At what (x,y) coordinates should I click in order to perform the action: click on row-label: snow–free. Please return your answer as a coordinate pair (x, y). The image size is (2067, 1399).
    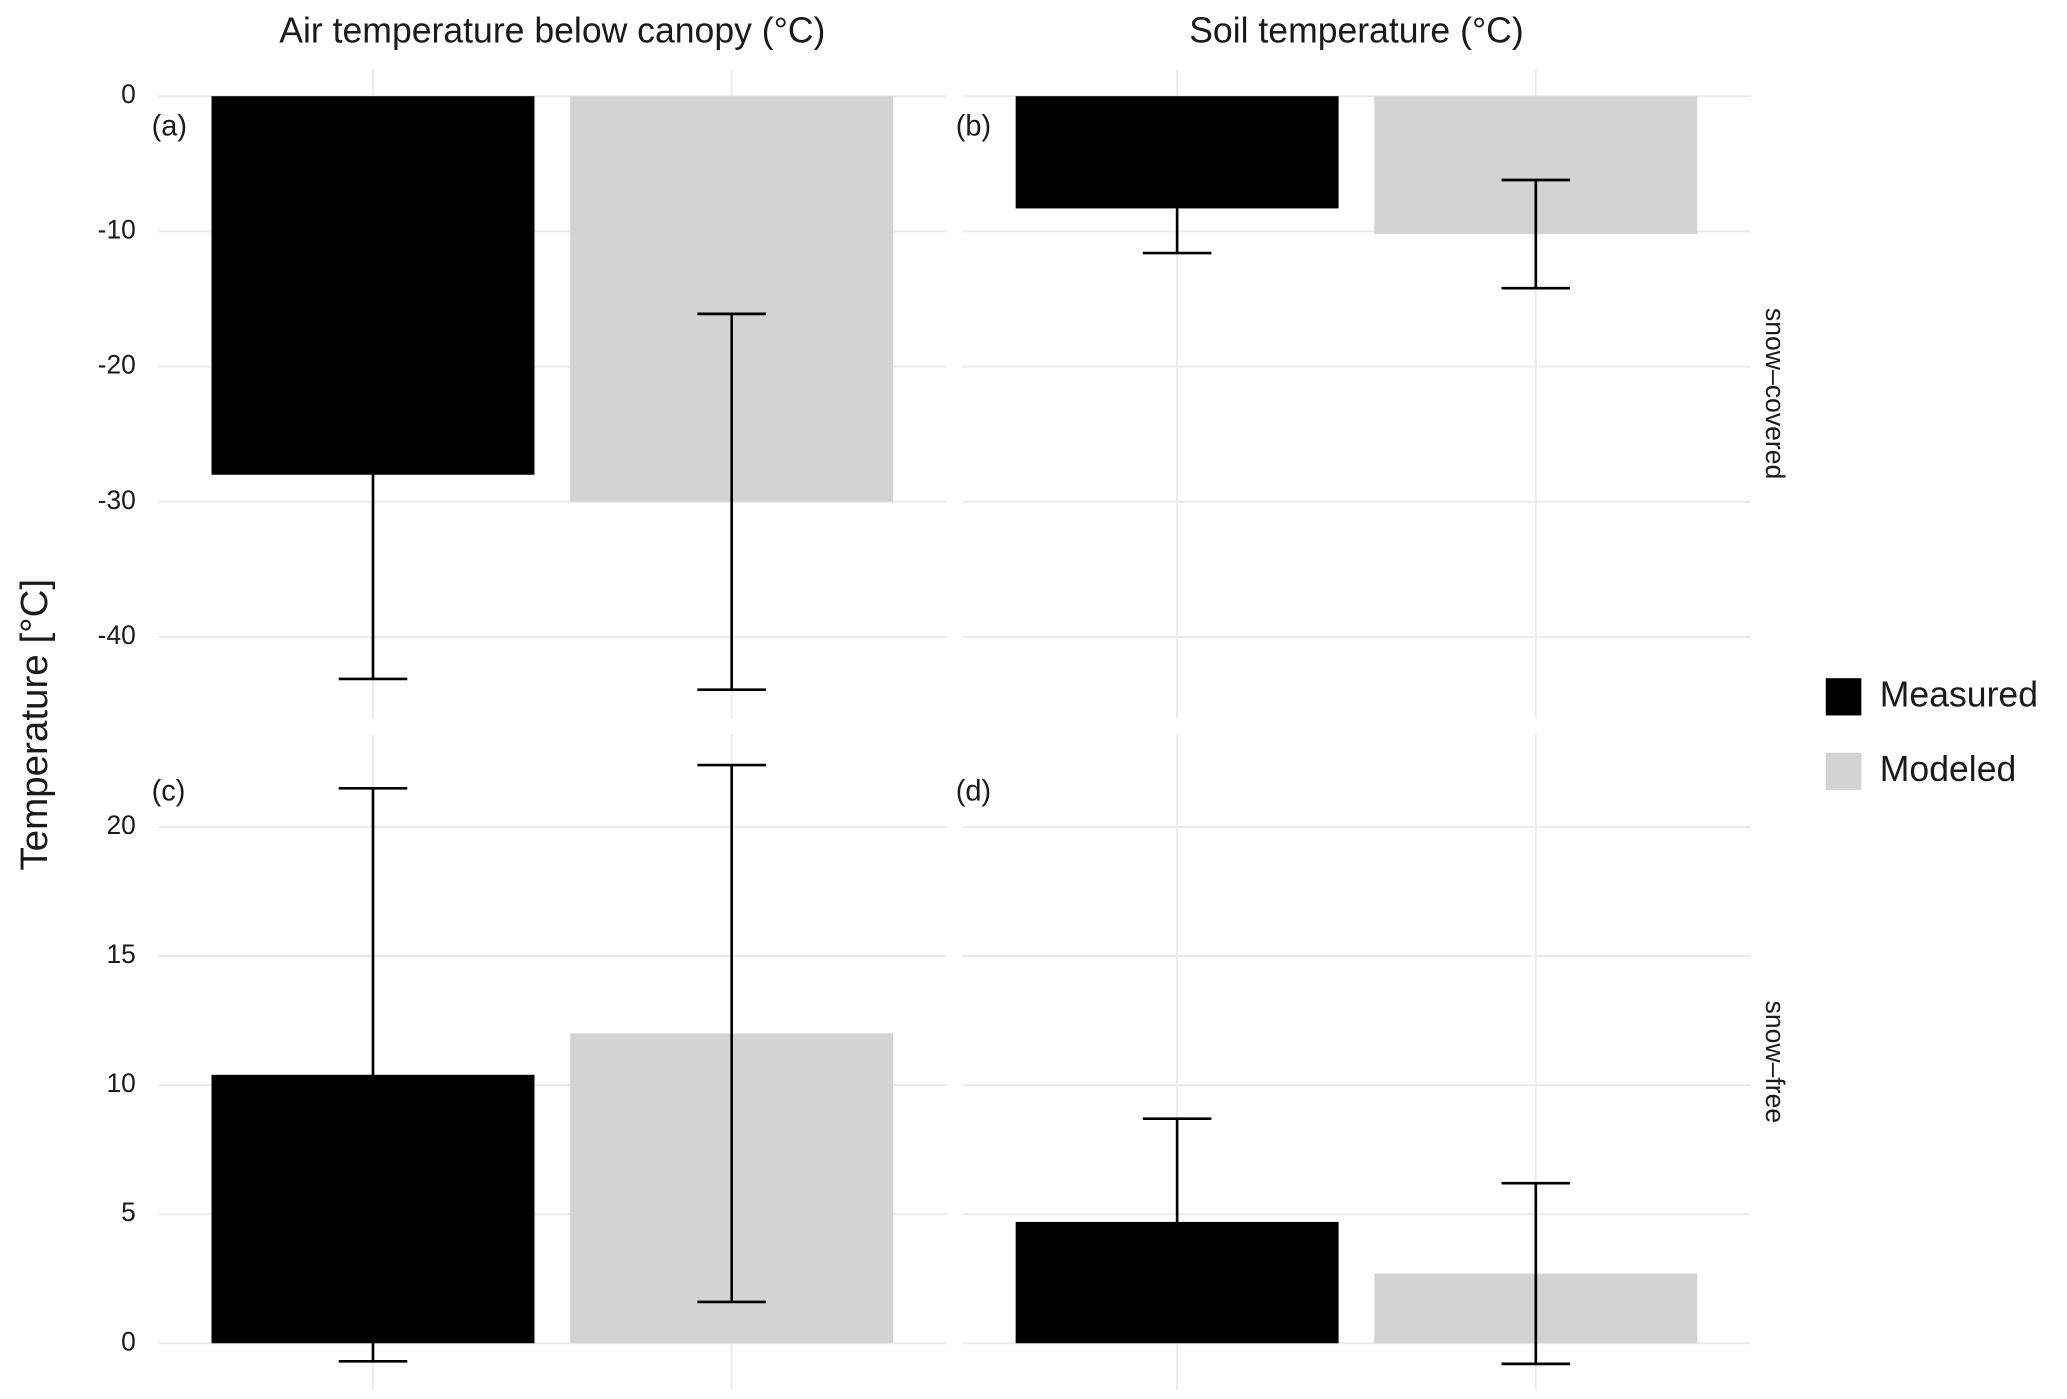
    Looking at the image, I should click on (1775, 1062).